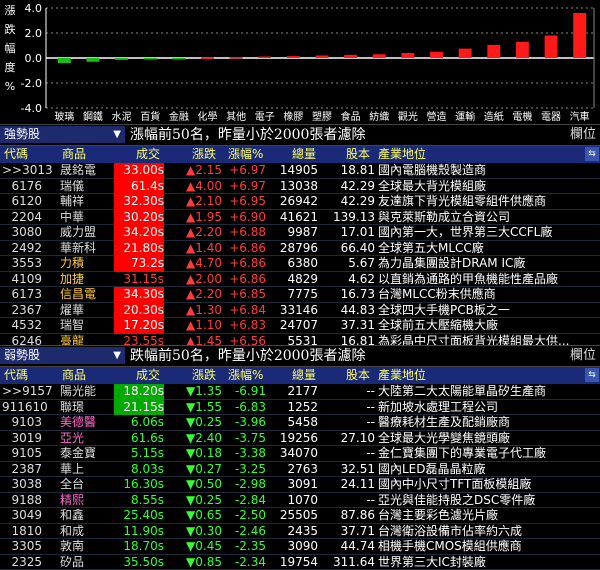  Describe the element at coordinates (31, 108) in the screenshot. I see `y-tick-label: -4.0` at that location.